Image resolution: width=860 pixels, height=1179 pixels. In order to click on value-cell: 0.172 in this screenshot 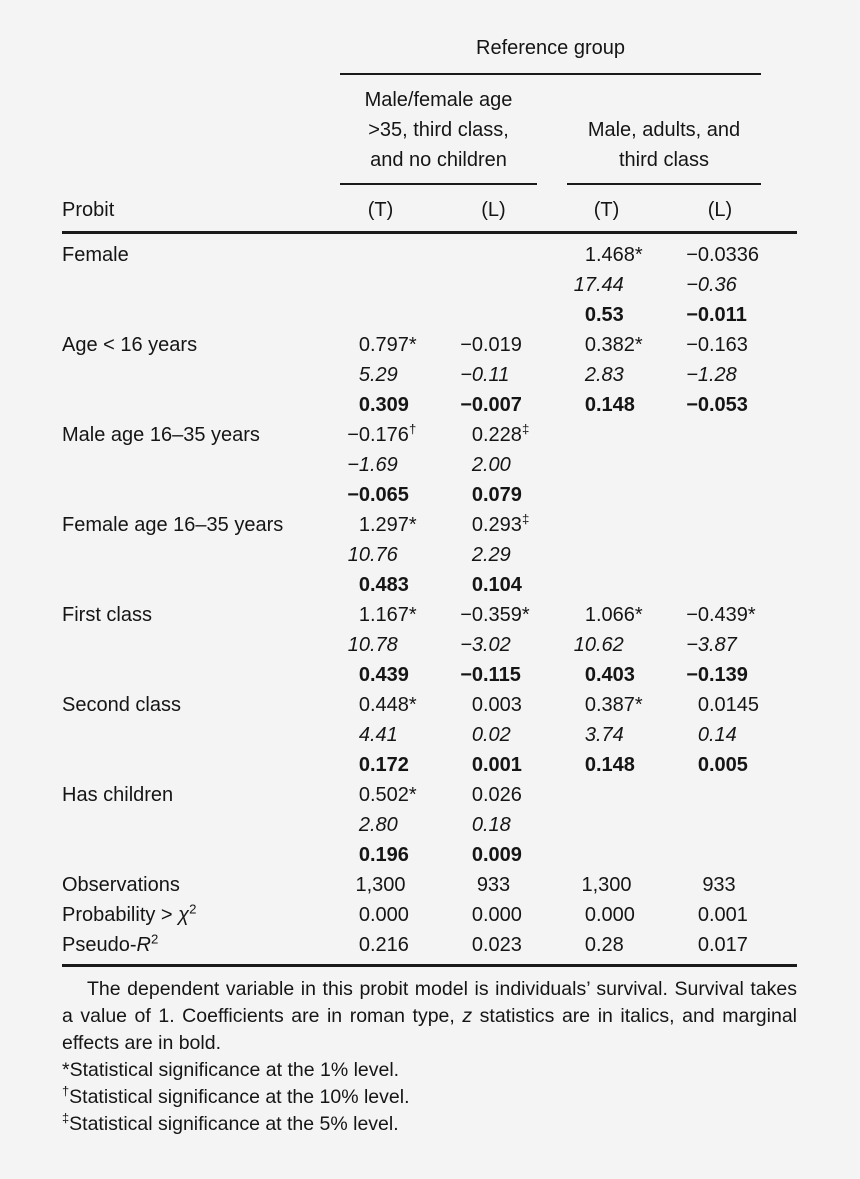, I will do `click(383, 765)`.